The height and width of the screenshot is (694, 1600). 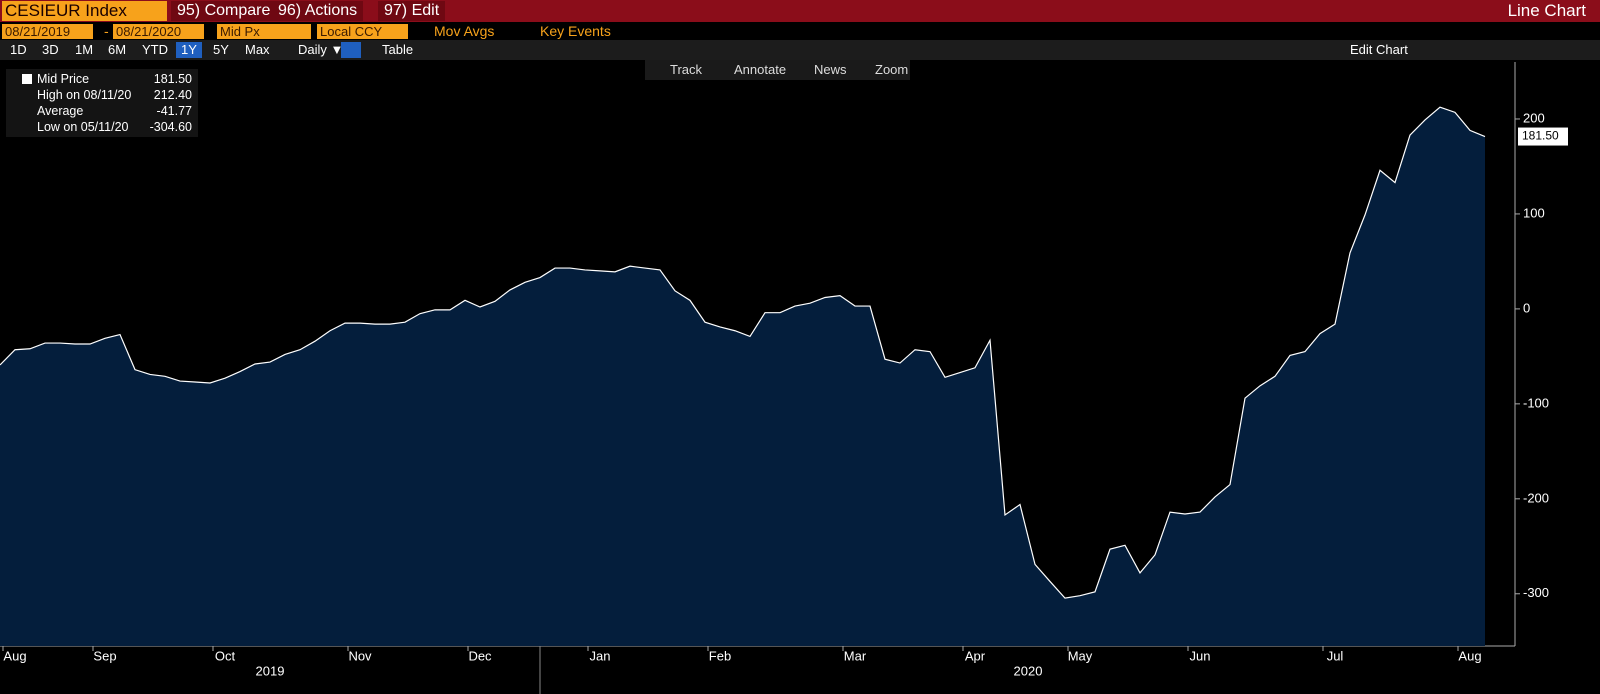 I want to click on year-label: 2019, so click(x=270, y=670).